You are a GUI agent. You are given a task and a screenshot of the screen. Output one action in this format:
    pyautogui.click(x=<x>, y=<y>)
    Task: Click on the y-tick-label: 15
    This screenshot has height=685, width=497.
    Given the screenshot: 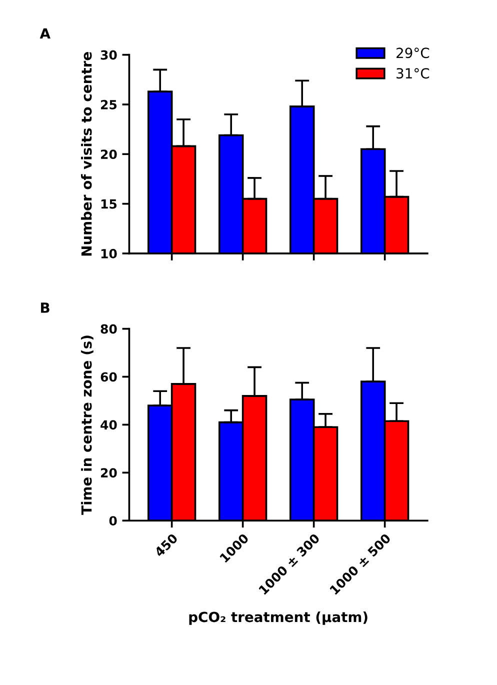 What is the action you would take?
    pyautogui.click(x=109, y=204)
    